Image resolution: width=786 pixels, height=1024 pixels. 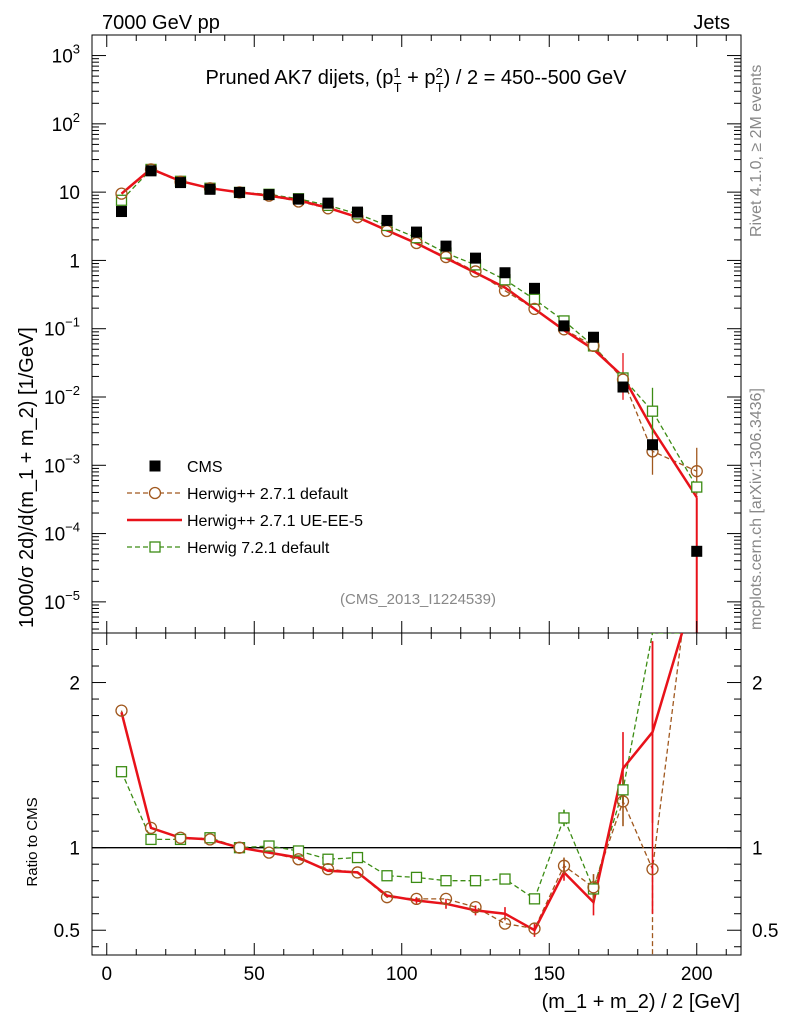 What do you see at coordinates (757, 849) in the screenshot?
I see `ratio-y-tick-label-right: 1` at bounding box center [757, 849].